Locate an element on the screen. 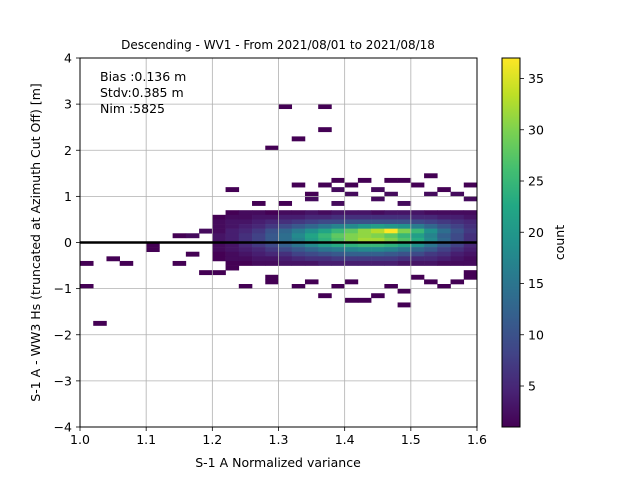 Image resolution: width=640 pixels, height=480 pixels. y-tick-label: −2 is located at coordinates (63, 334).